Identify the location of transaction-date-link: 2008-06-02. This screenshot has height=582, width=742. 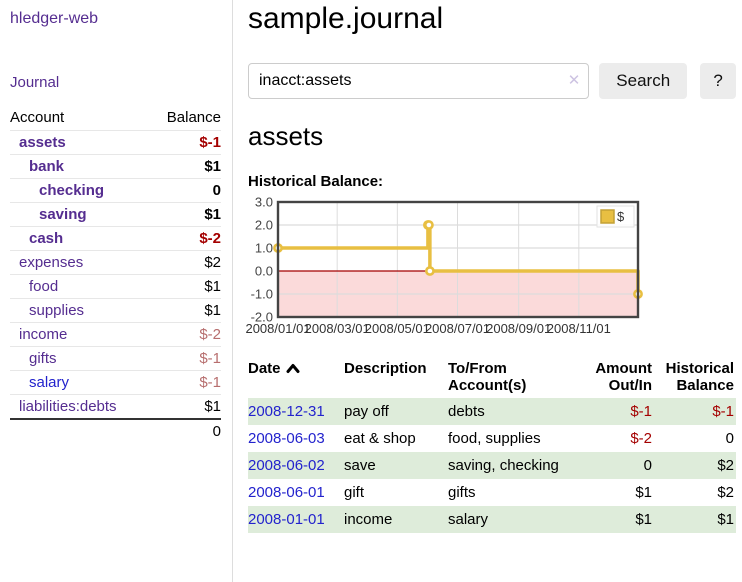
(286, 465).